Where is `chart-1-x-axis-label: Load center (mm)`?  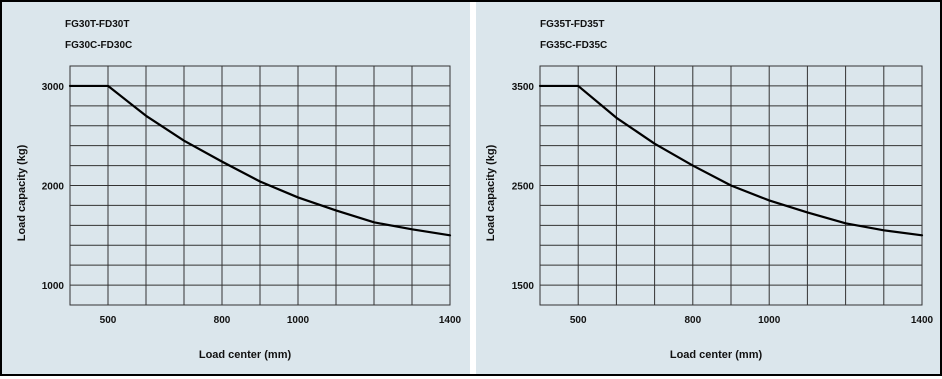 chart-1-x-axis-label: Load center (mm) is located at coordinates (245, 355).